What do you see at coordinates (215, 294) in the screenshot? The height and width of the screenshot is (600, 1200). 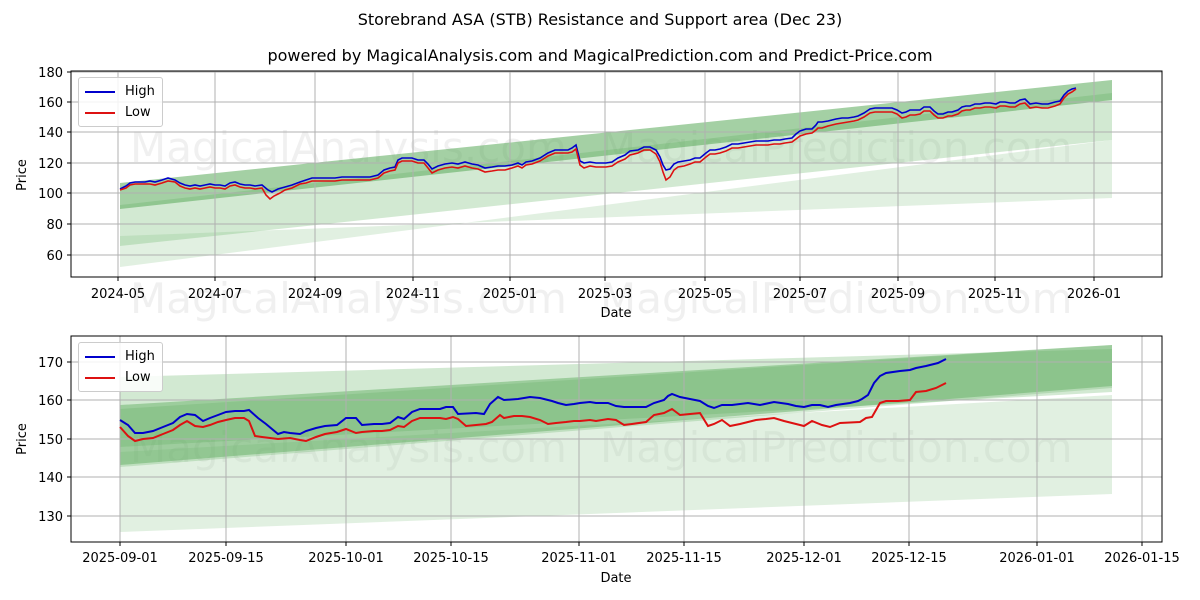 I see `x-tick-label: 2024-07` at bounding box center [215, 294].